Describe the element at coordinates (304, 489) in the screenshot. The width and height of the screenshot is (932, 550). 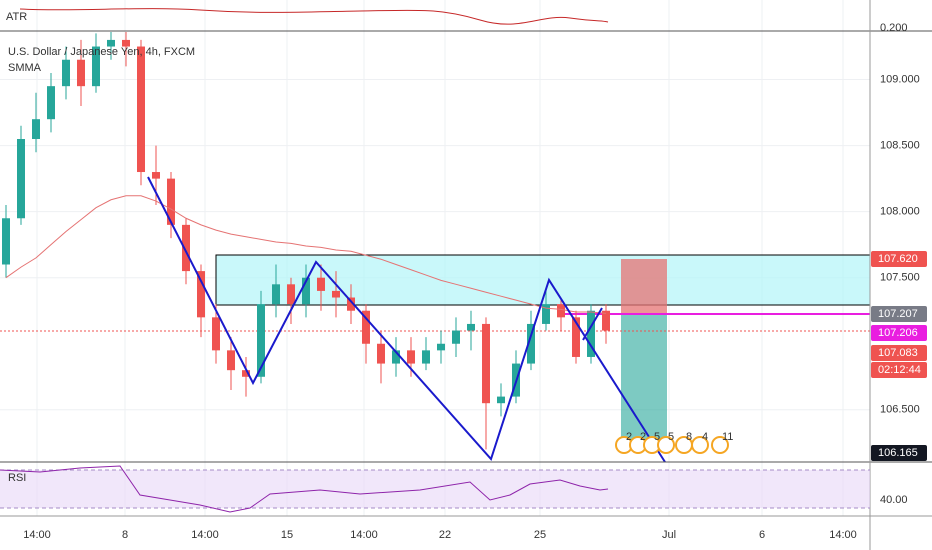
I see `rsi-line` at that location.